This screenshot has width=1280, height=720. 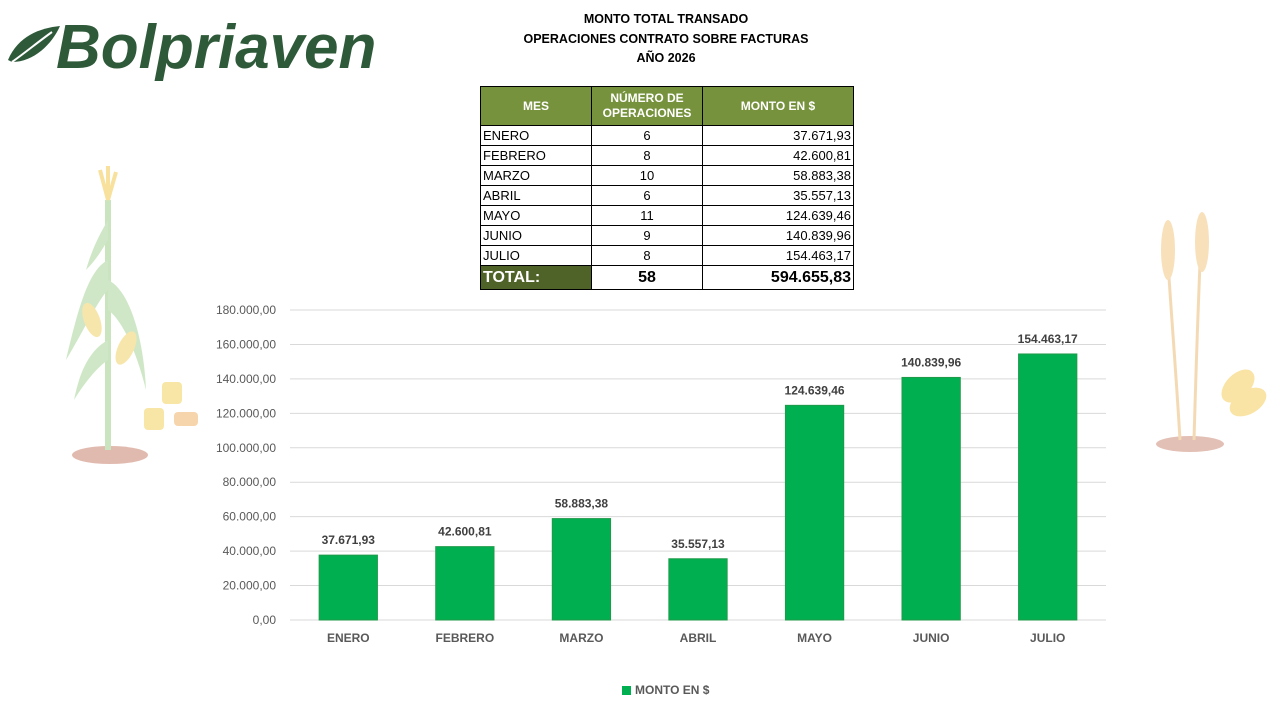 I want to click on amount-cell: 42.600,81, so click(x=778, y=155).